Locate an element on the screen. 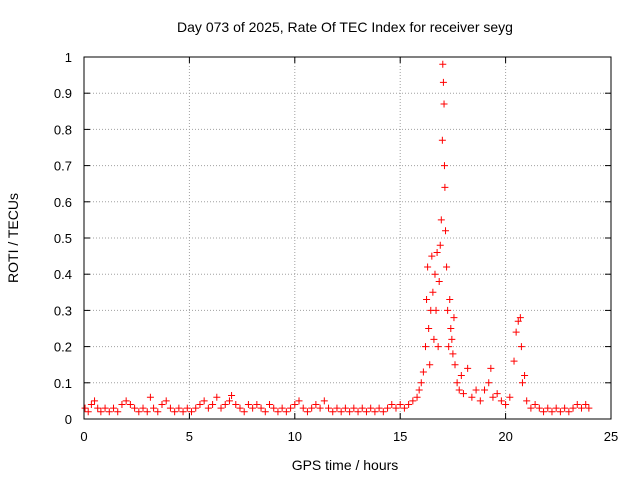  y-axis-label: ROTI / TECUs is located at coordinates (13, 238).